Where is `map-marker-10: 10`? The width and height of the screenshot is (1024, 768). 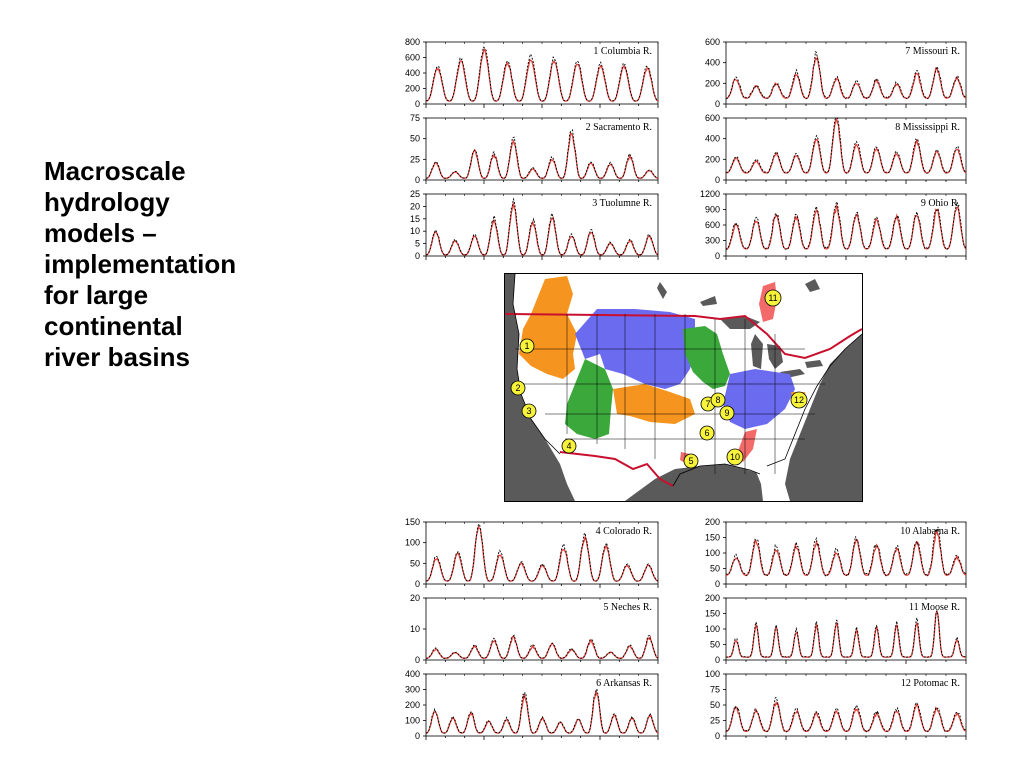 map-marker-10: 10 is located at coordinates (735, 457).